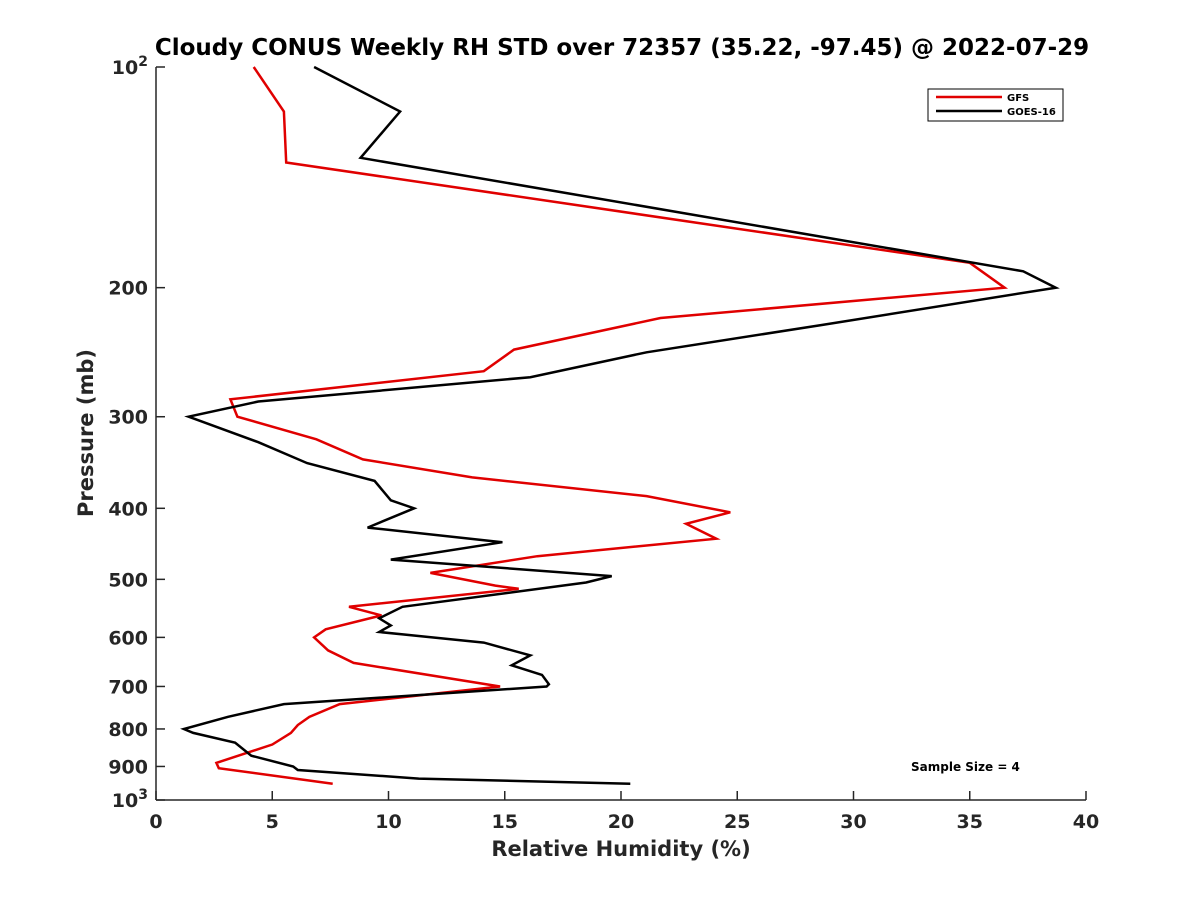 This screenshot has width=1200, height=900. I want to click on legend-label-gfs: GFS, so click(1018, 98).